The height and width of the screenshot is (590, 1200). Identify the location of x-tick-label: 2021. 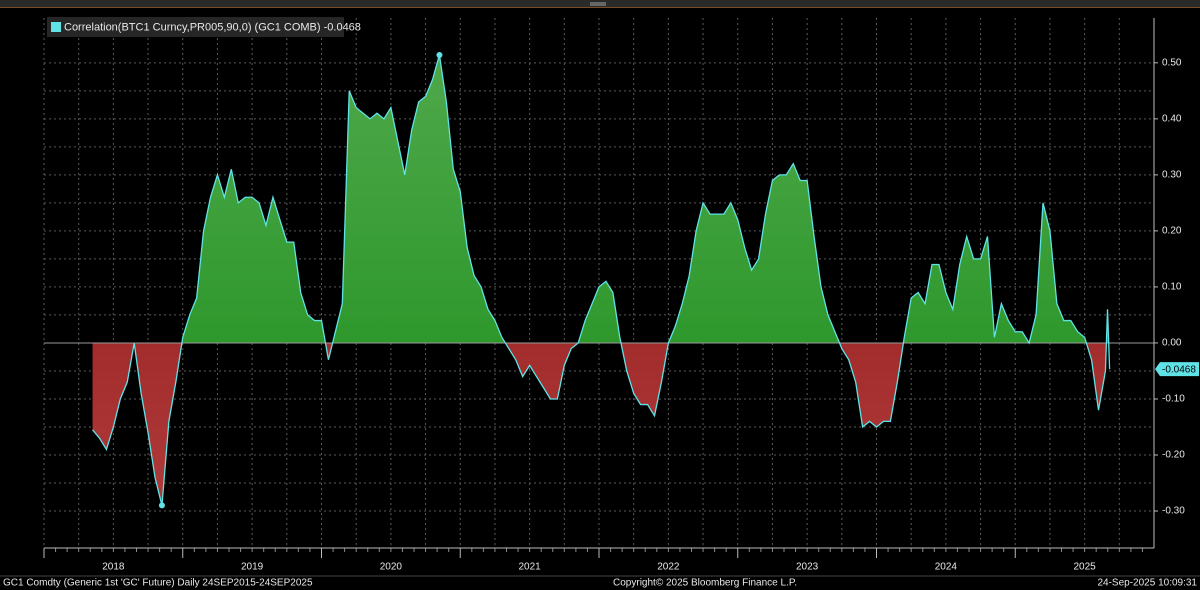
(530, 567).